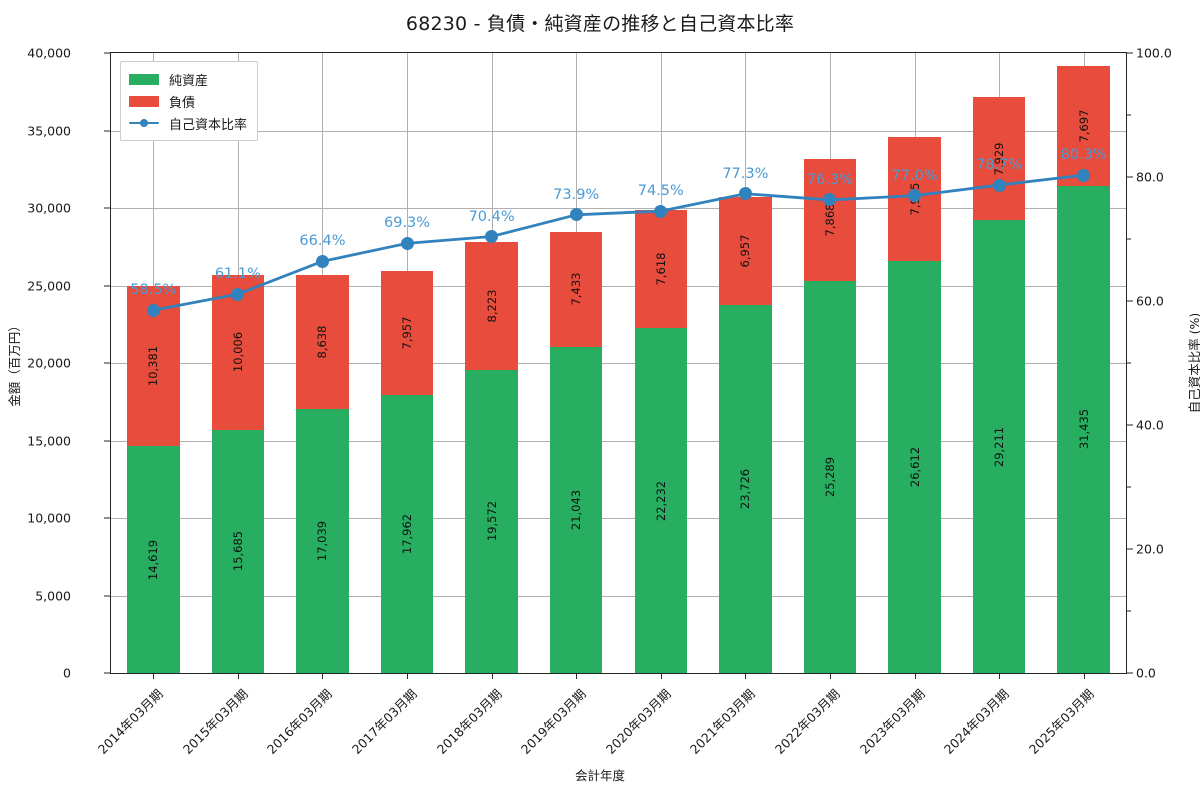 This screenshot has height=811, width=1200. Describe the element at coordinates (67, 673) in the screenshot. I see `y-axis-left-tick-label: 0` at that location.